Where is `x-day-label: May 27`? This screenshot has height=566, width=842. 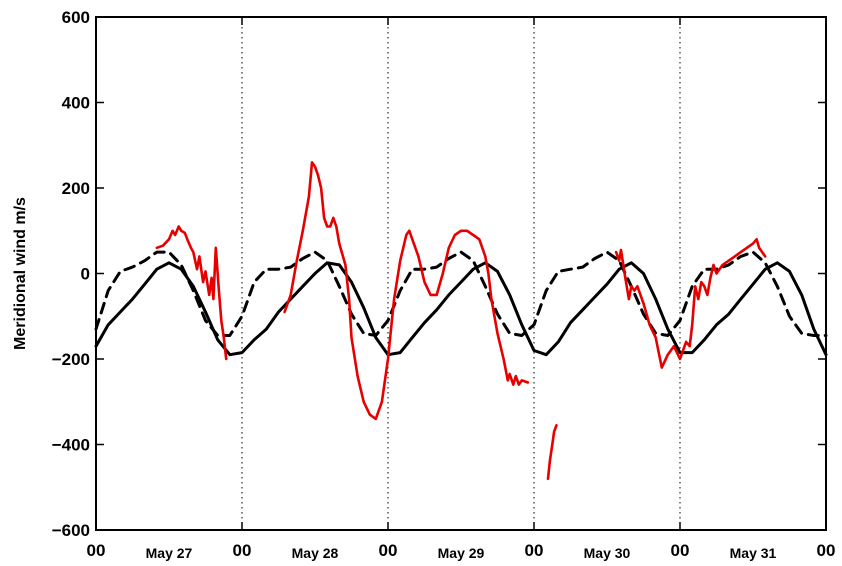 x-day-label: May 27 is located at coordinates (169, 553).